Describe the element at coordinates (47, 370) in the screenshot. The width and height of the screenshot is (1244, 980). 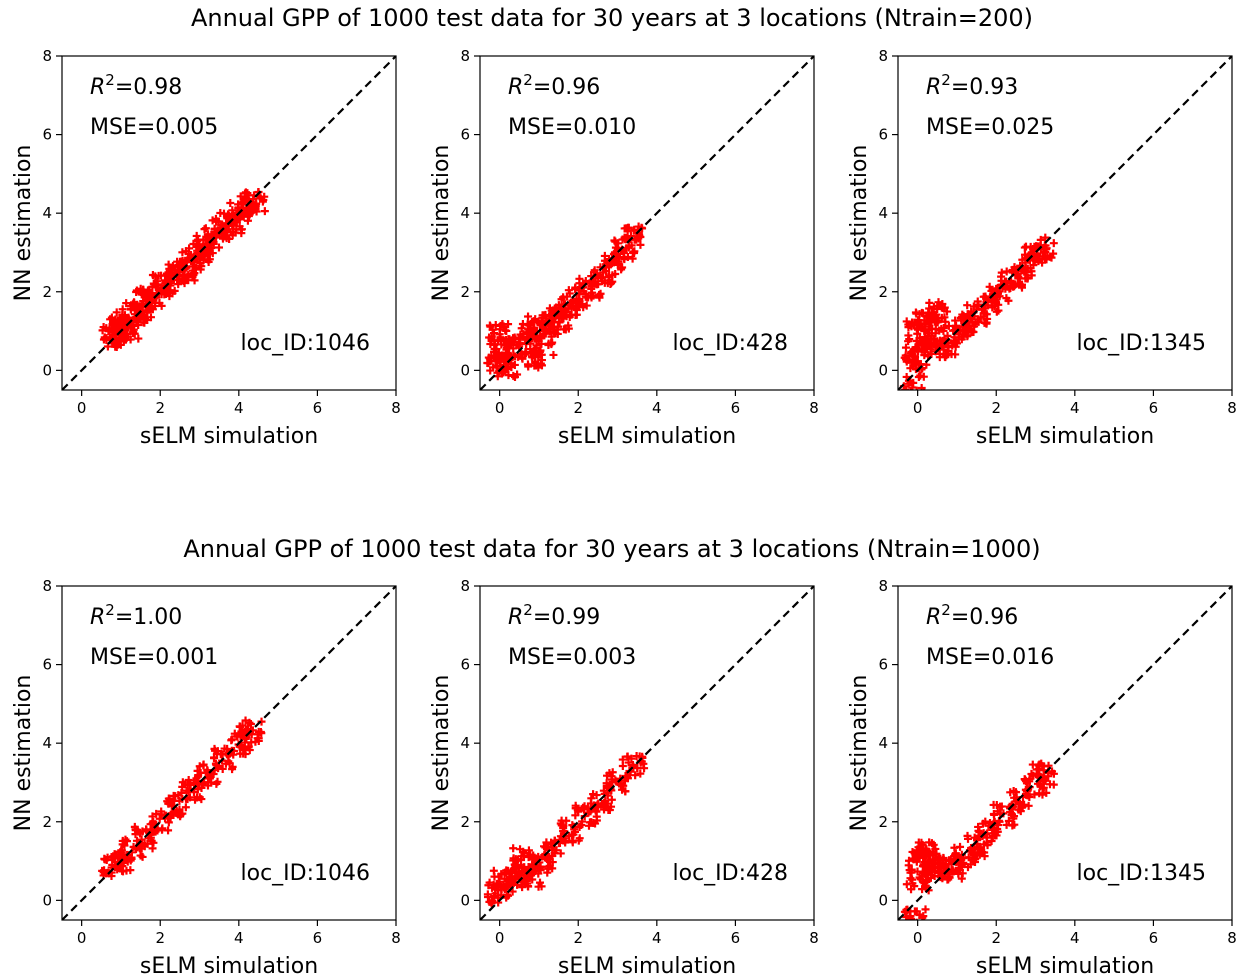
I see `panel-1-ytick-label: 0` at that location.